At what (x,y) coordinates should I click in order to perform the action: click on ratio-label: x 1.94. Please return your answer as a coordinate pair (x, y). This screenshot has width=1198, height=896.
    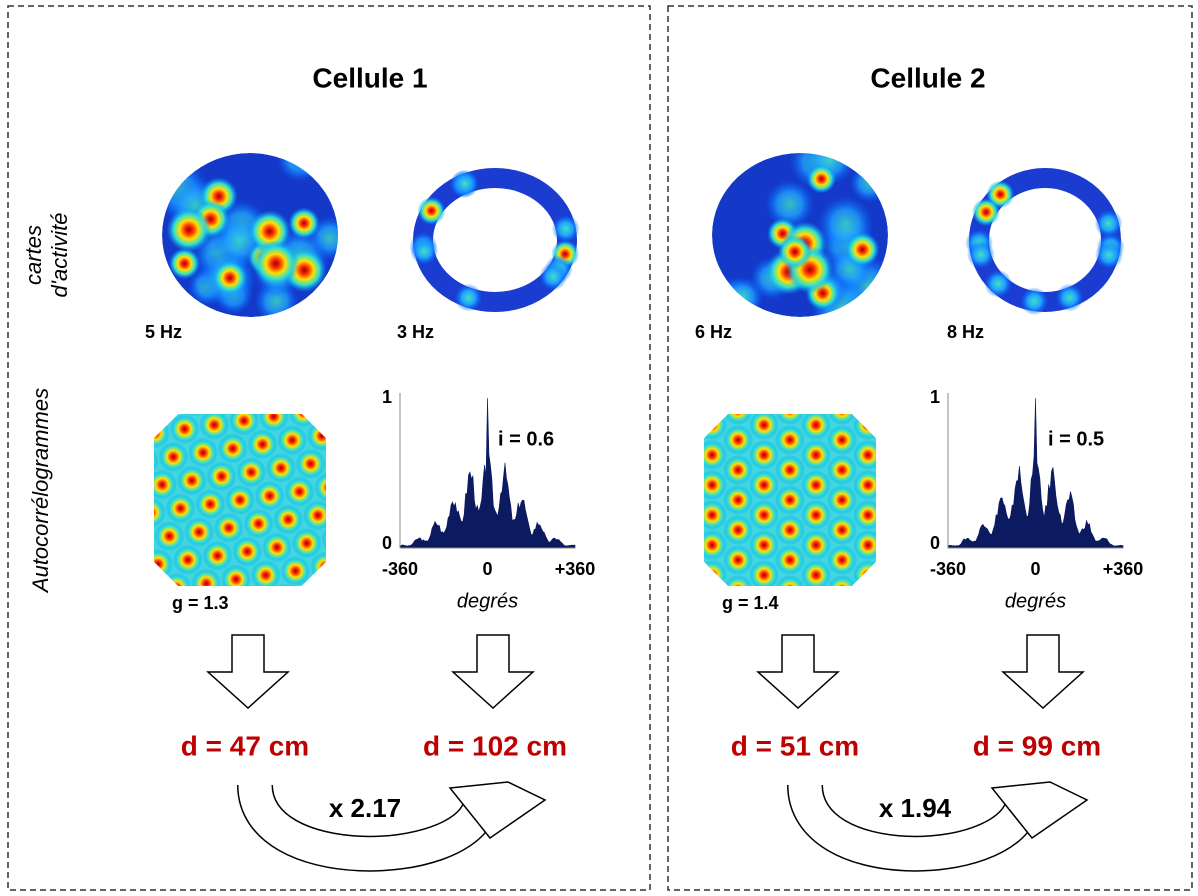
    Looking at the image, I should click on (915, 808).